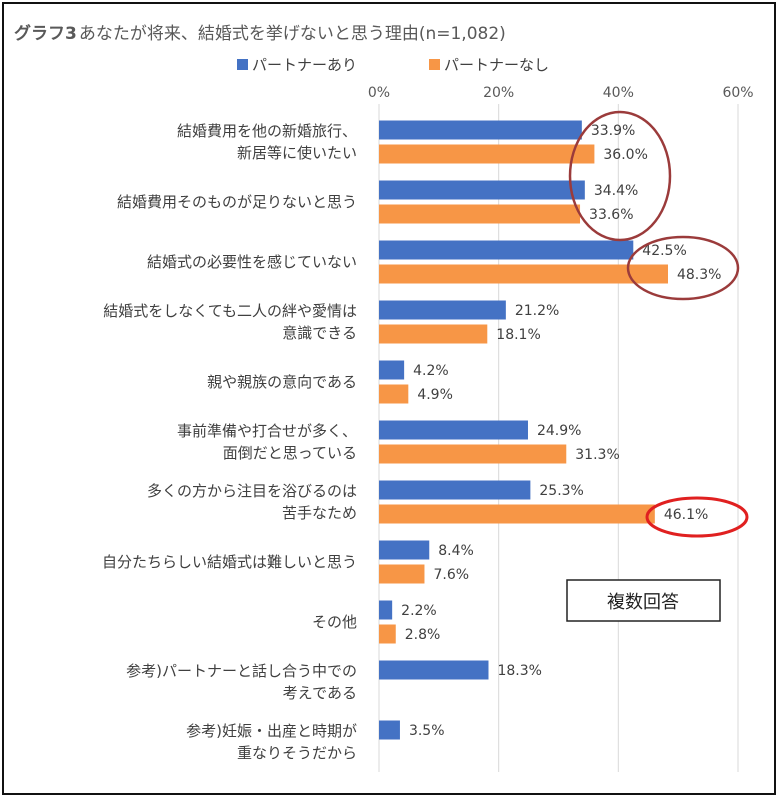 The image size is (780, 799). What do you see at coordinates (320, 693) in the screenshot?
I see `category-label: 考えである` at bounding box center [320, 693].